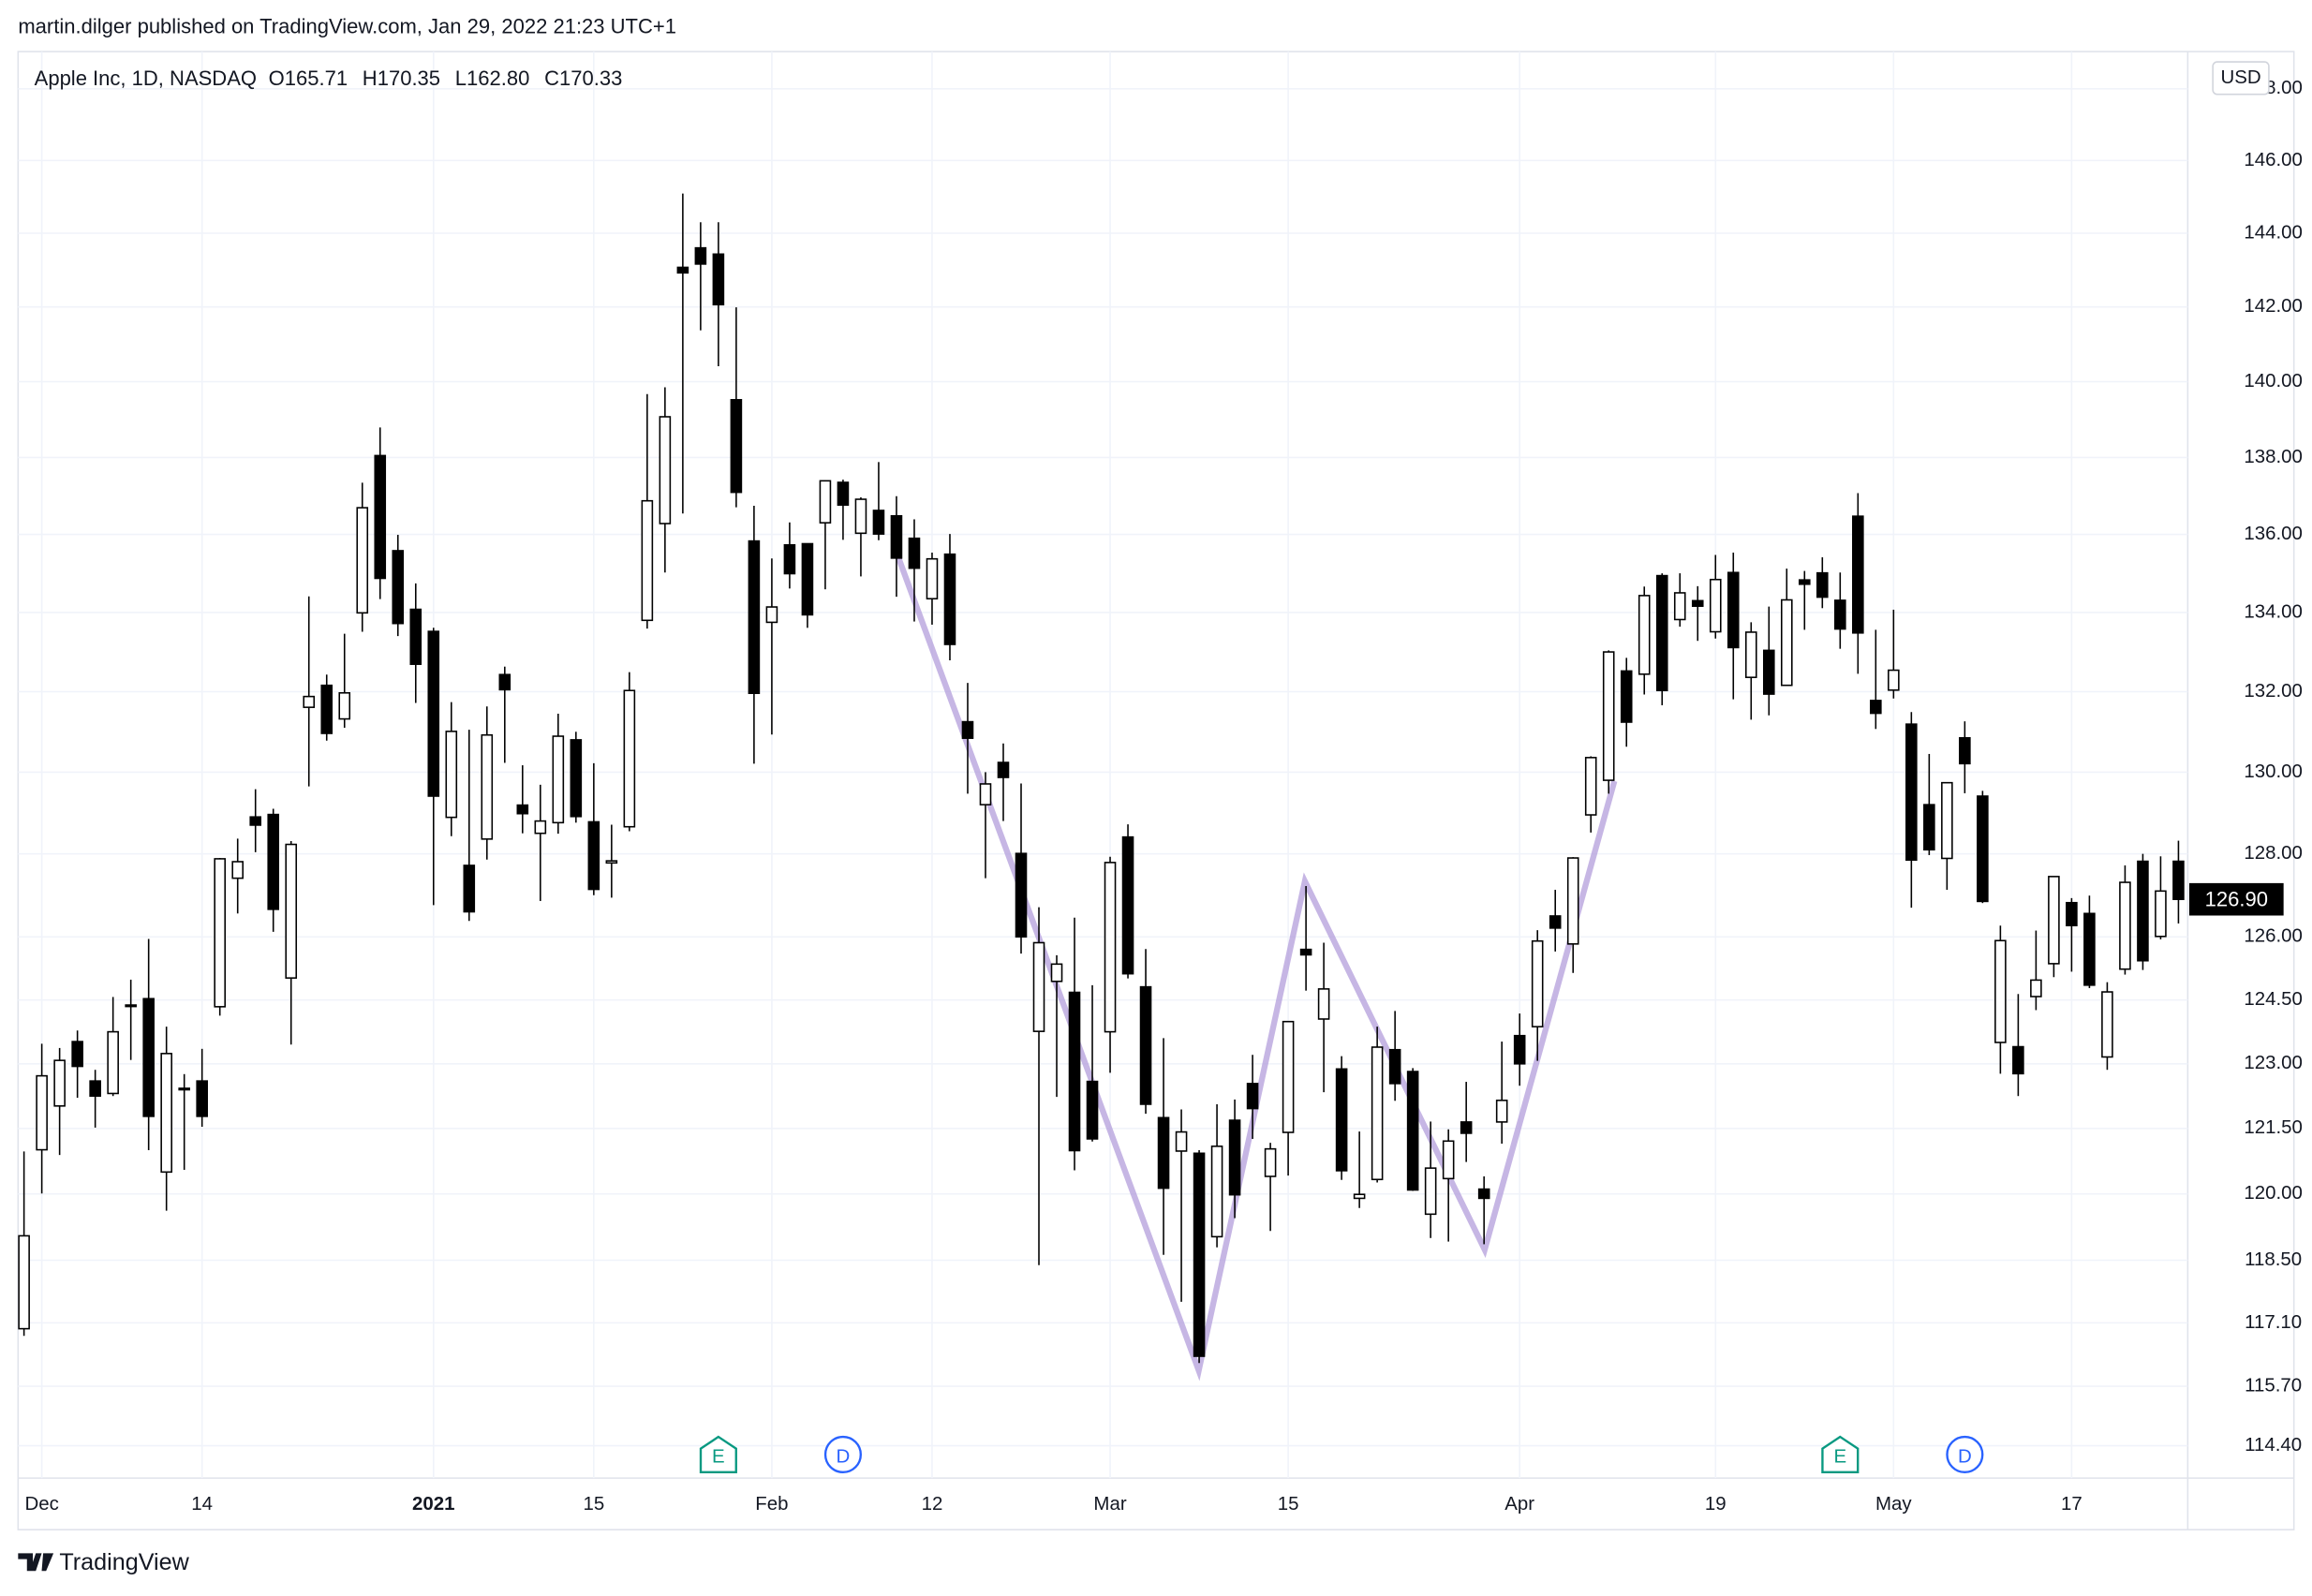 The image size is (2312, 1596). What do you see at coordinates (2273, 853) in the screenshot?
I see `y-tick-label: 128.00` at bounding box center [2273, 853].